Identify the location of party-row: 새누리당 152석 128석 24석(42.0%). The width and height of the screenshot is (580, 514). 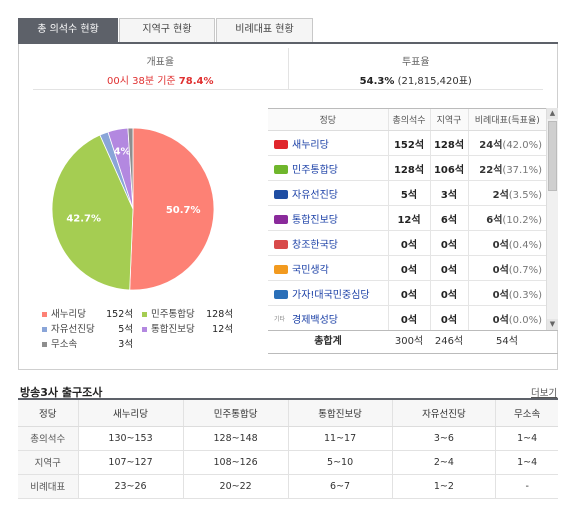
(407, 143).